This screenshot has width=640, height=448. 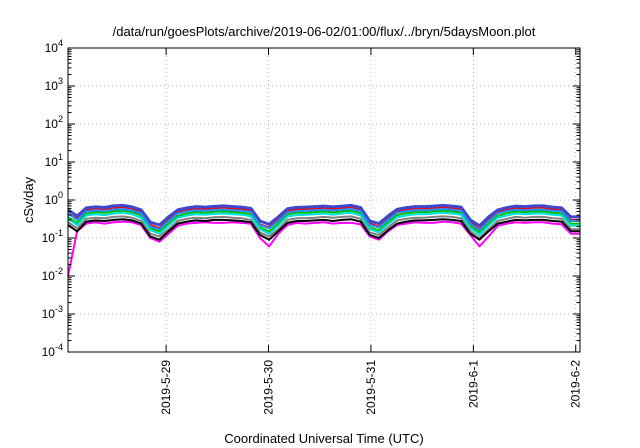 I want to click on y-axis-label: cSv/day, so click(x=28, y=199).